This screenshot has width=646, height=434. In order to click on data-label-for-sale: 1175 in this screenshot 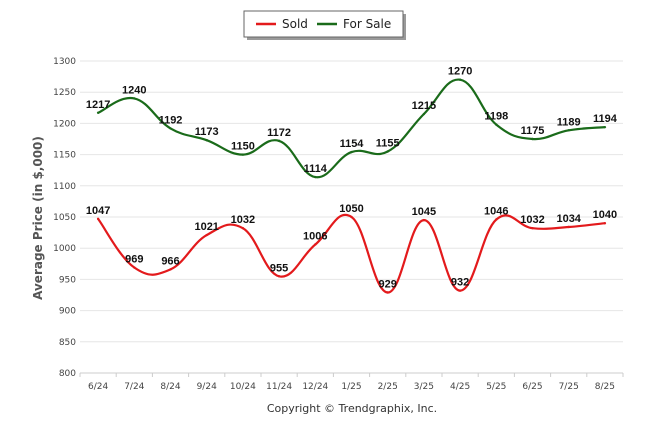, I will do `click(533, 131)`.